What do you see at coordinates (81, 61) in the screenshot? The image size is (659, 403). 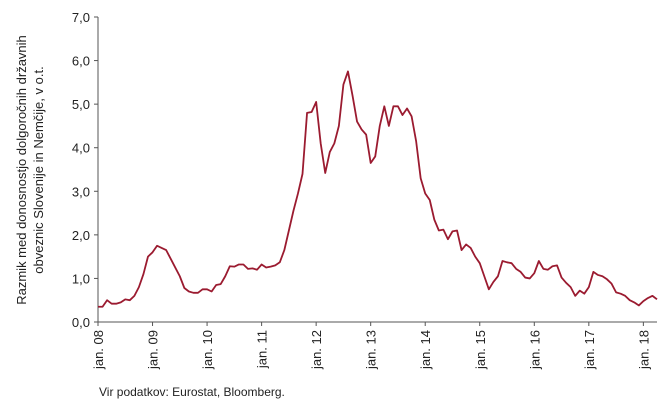 I see `y-tick-label: 6,0` at bounding box center [81, 61].